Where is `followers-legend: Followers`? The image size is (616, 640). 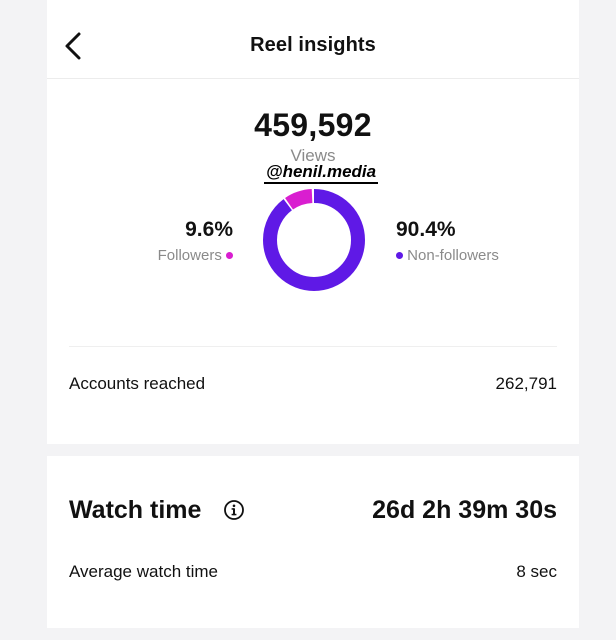
followers-legend: Followers is located at coordinates (188, 255).